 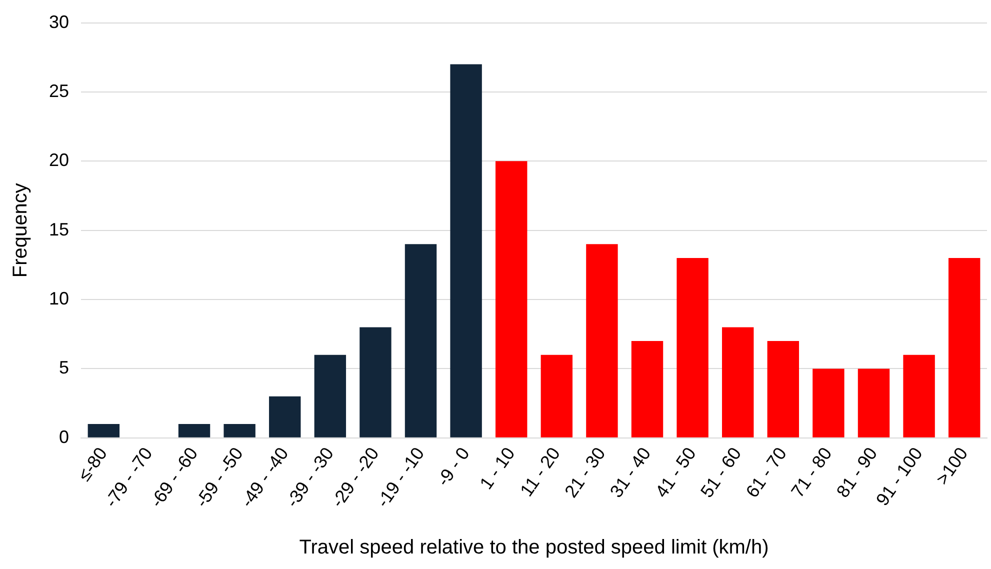 I want to click on y-tick-label: 5, so click(x=64, y=368).